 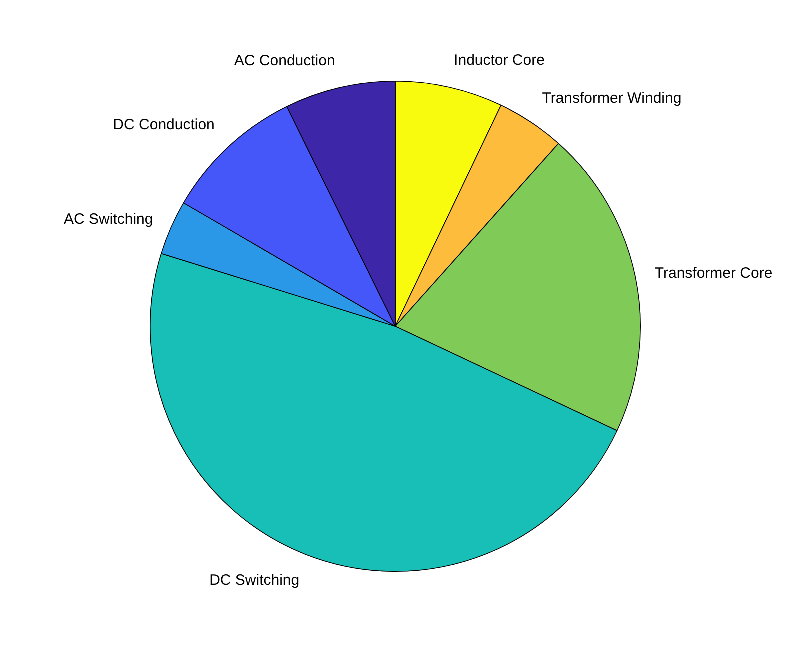 I want to click on slice-label: Inductor Core, so click(x=499, y=60).